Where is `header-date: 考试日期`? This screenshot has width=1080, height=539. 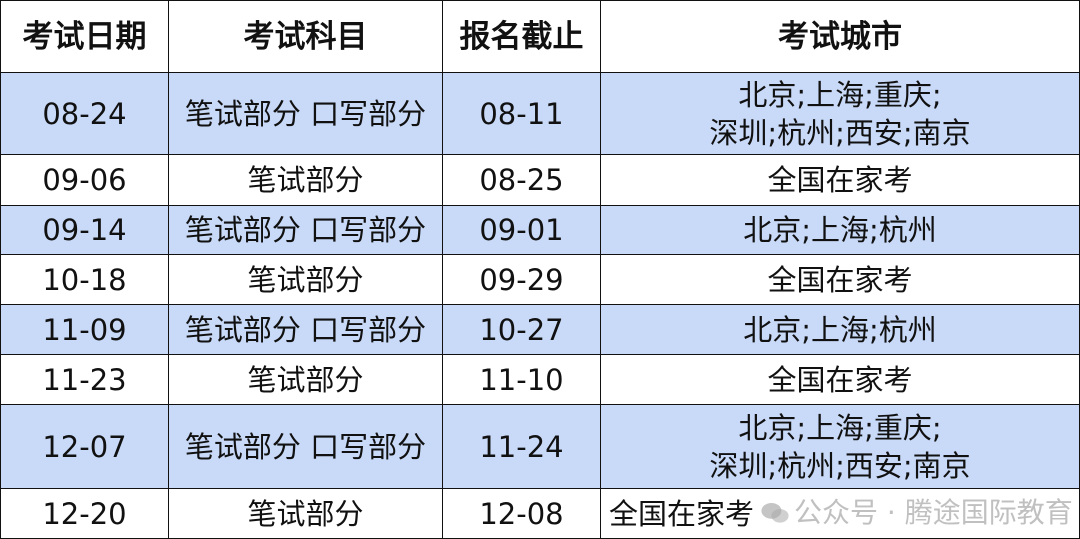
header-date: 考试日期 is located at coordinates (84, 36).